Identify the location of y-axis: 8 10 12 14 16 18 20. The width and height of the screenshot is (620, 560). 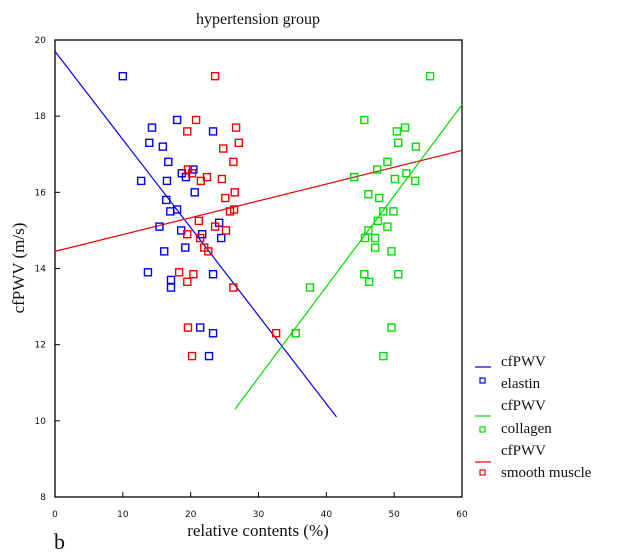
(47, 269).